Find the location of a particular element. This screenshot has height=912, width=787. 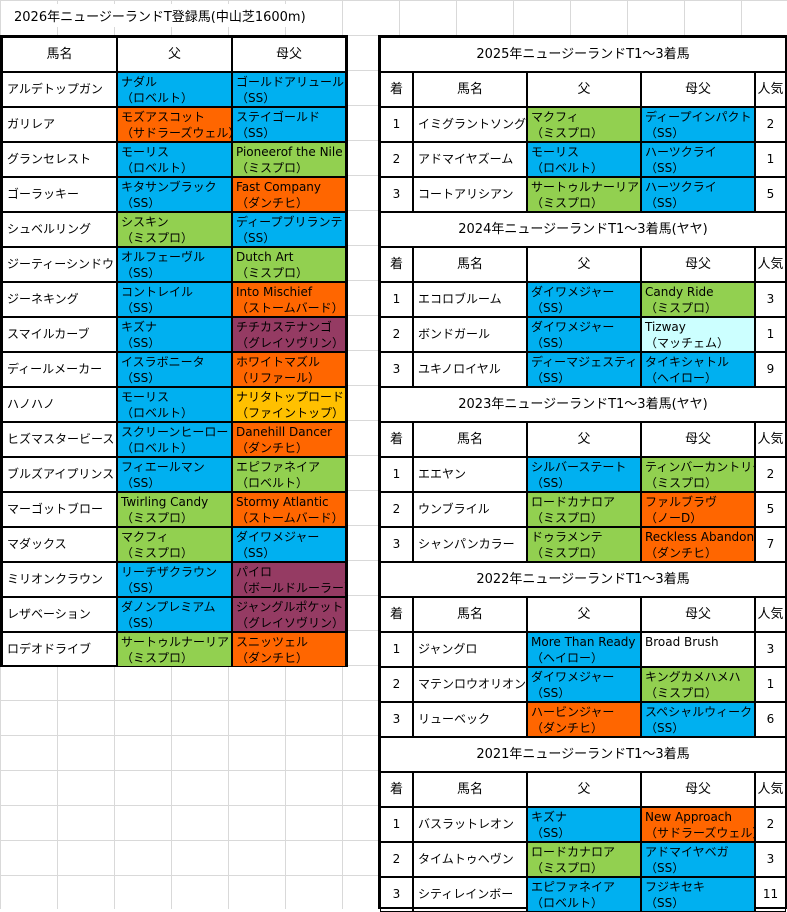

sire-cell-line1: スクリーンヒーロー is located at coordinates (175, 432).